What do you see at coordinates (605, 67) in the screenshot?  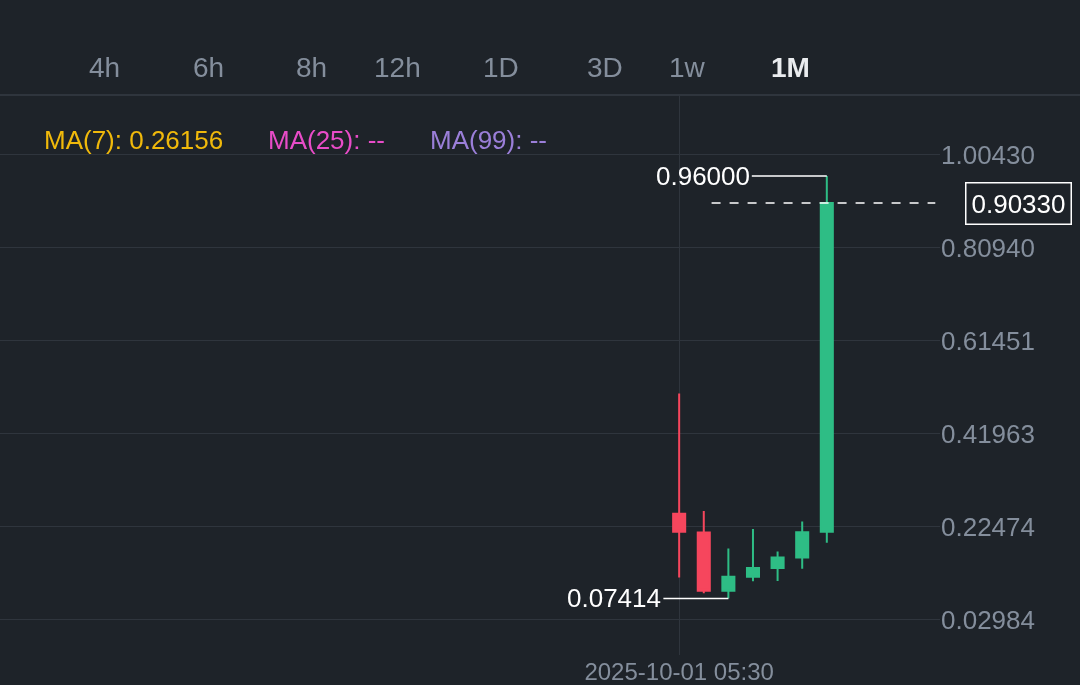 I see `text: 3D` at bounding box center [605, 67].